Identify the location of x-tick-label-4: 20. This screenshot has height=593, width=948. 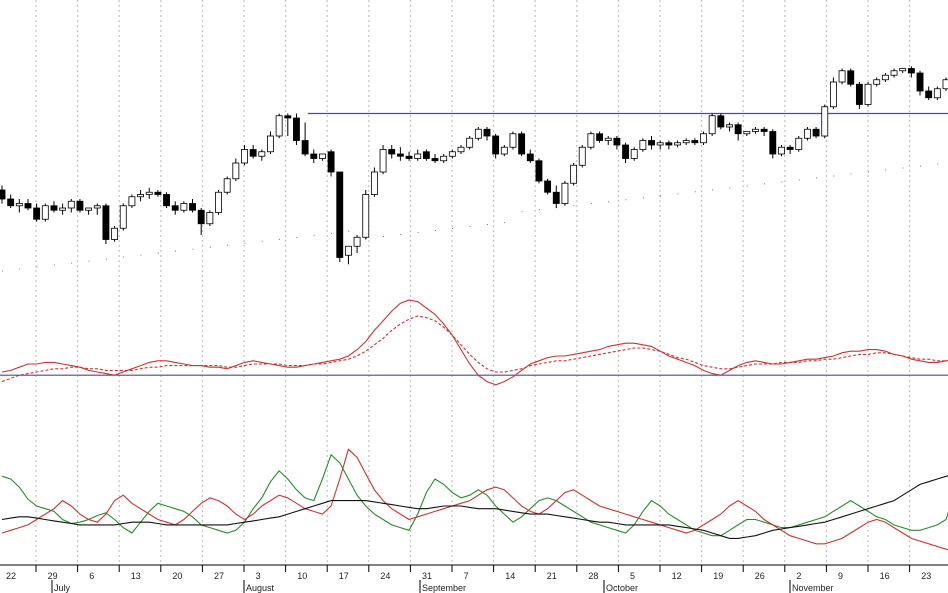
(177, 576).